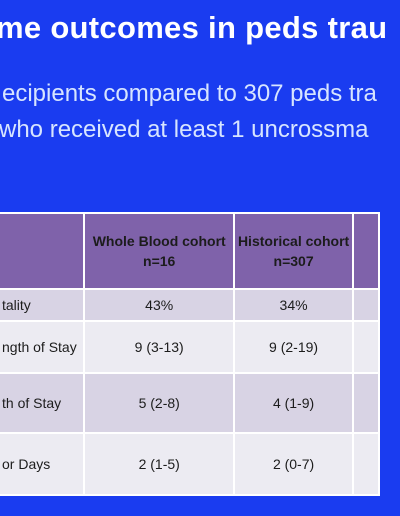 The width and height of the screenshot is (400, 516). I want to click on slide-subtitle-line-2: who received at least 1 uncrossma, so click(184, 129).